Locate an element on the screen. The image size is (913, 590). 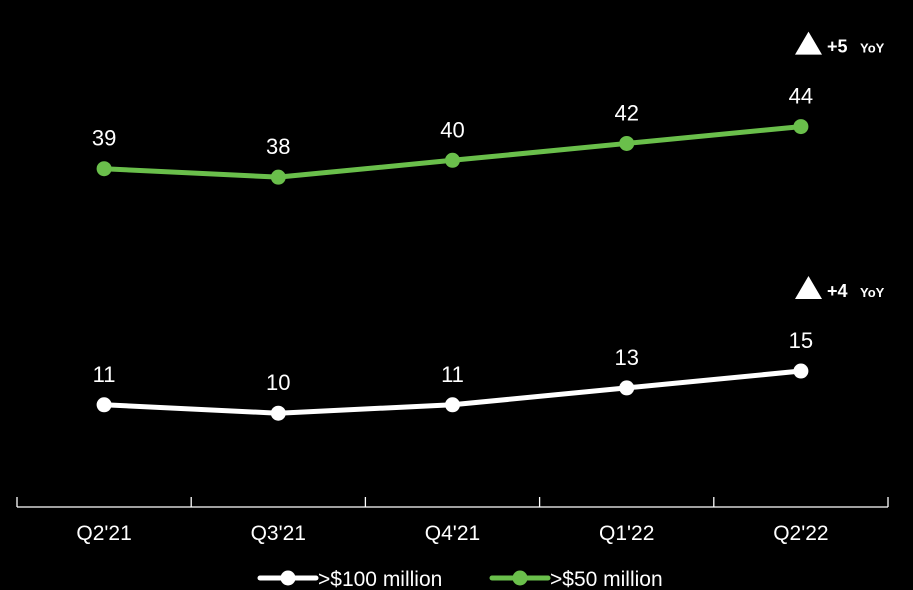
data-label: 39 is located at coordinates (104, 138).